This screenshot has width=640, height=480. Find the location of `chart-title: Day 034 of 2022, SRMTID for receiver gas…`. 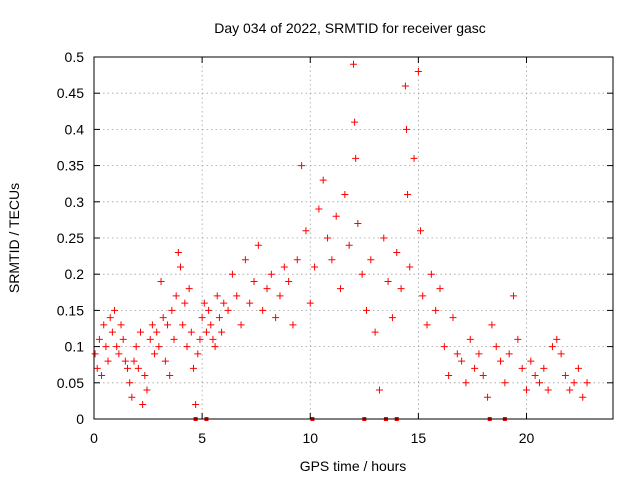

chart-title: Day 034 of 2022, SRMTID for receiver gas… is located at coordinates (350, 28).